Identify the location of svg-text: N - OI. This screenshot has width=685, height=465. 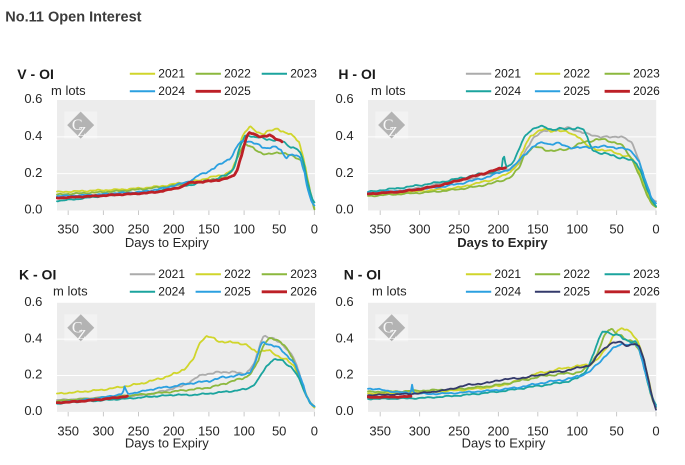
(362, 275).